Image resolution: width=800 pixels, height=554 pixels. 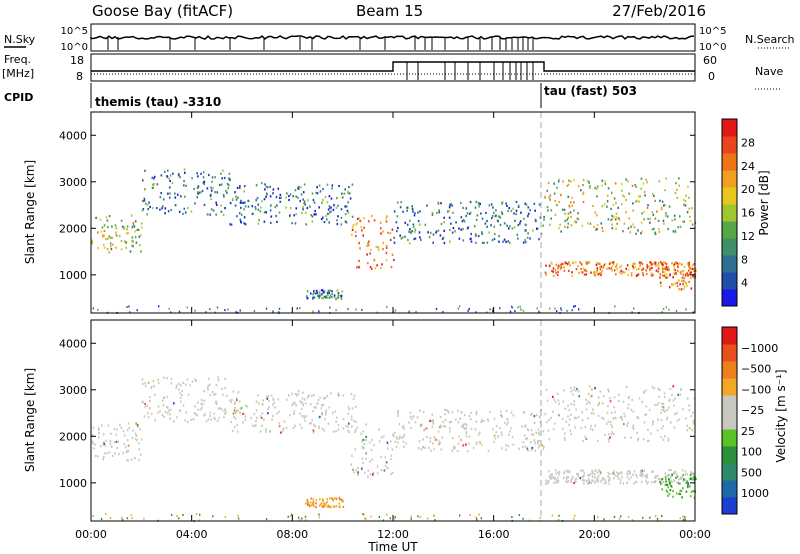 I want to click on x-tick-label: 04:00, so click(x=192, y=534).